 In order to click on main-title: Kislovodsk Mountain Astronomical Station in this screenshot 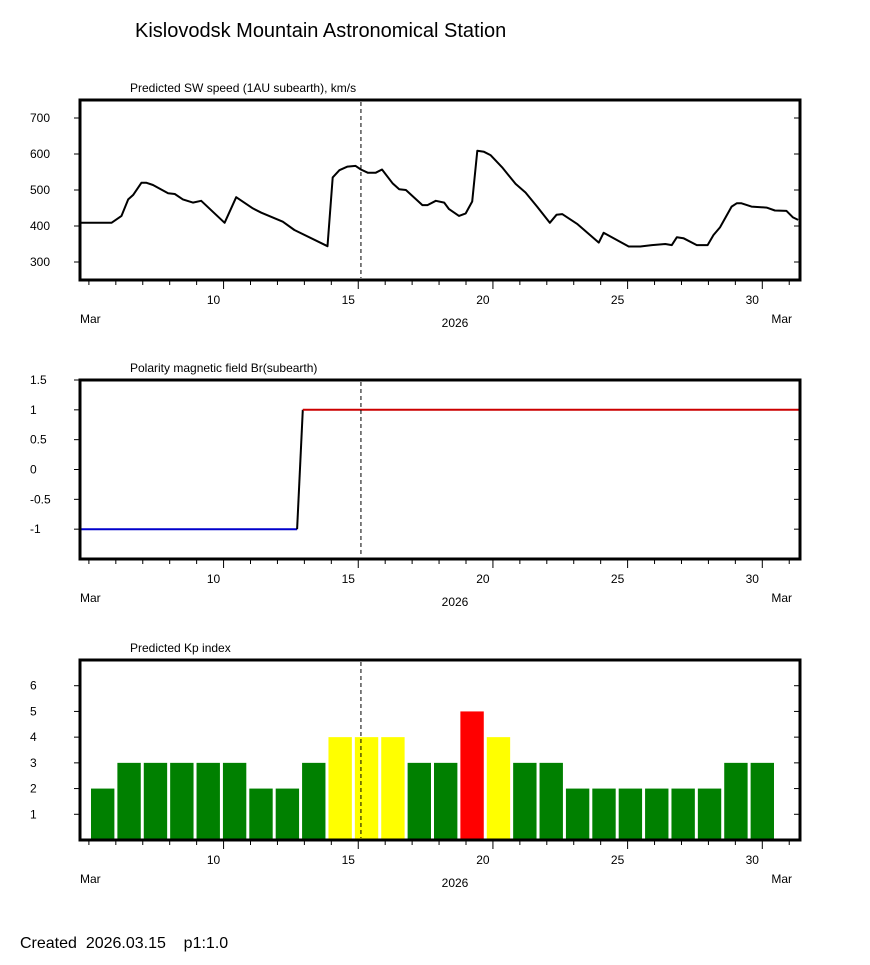, I will do `click(321, 31)`.